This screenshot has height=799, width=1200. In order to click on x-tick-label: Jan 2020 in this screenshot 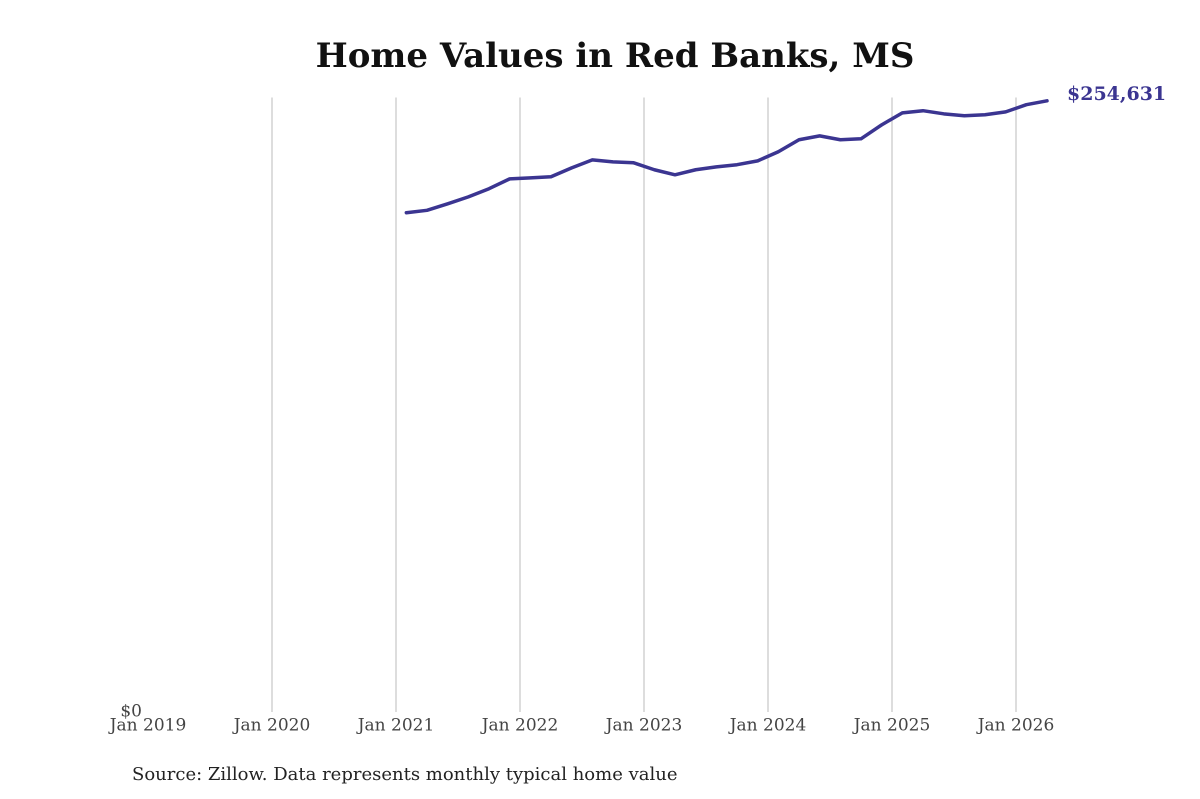, I will do `click(271, 726)`.